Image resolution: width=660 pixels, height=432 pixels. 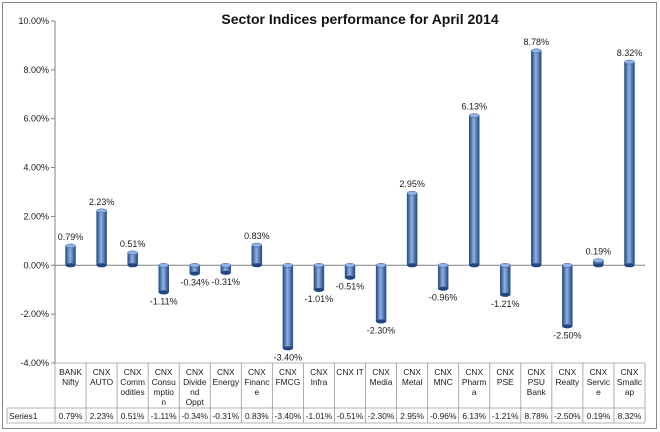 What do you see at coordinates (36, 70) in the screenshot?
I see `y-tick-label: 8.00%` at bounding box center [36, 70].